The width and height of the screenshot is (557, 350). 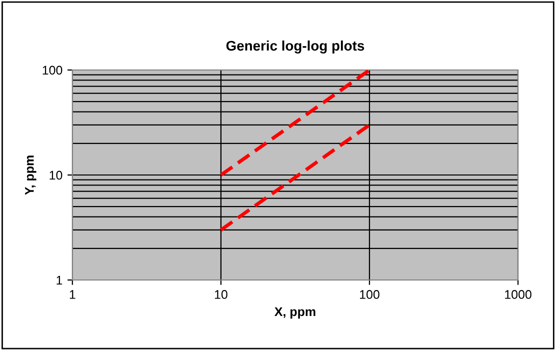 What do you see at coordinates (295, 47) in the screenshot?
I see `chart-title: Generic log-log plots` at bounding box center [295, 47].